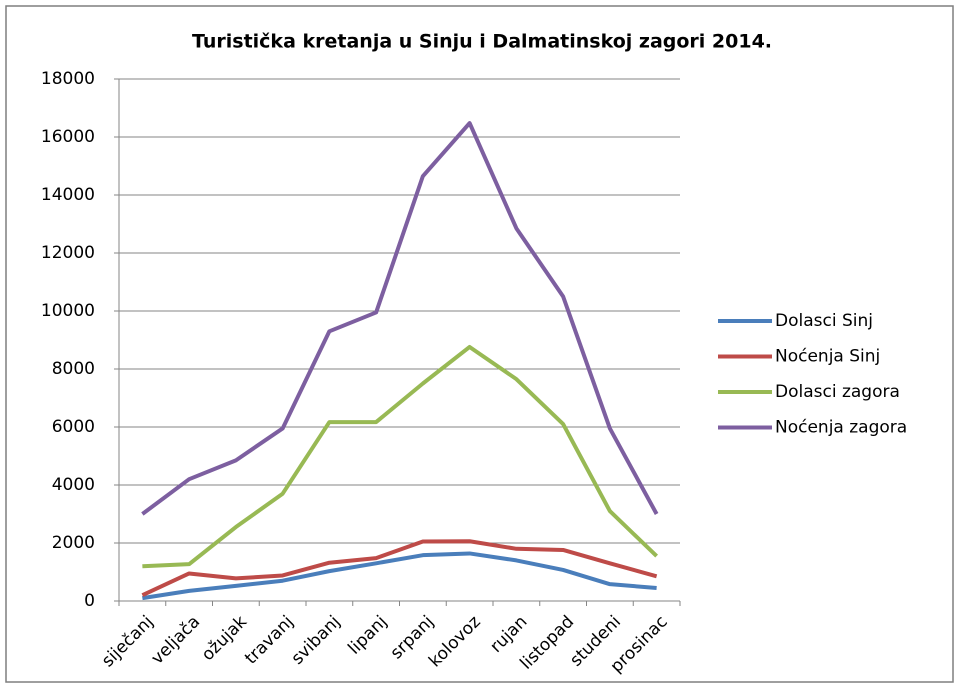 This screenshot has width=960, height=688. Describe the element at coordinates (73, 427) in the screenshot. I see `y-tick-label: 6000` at that location.